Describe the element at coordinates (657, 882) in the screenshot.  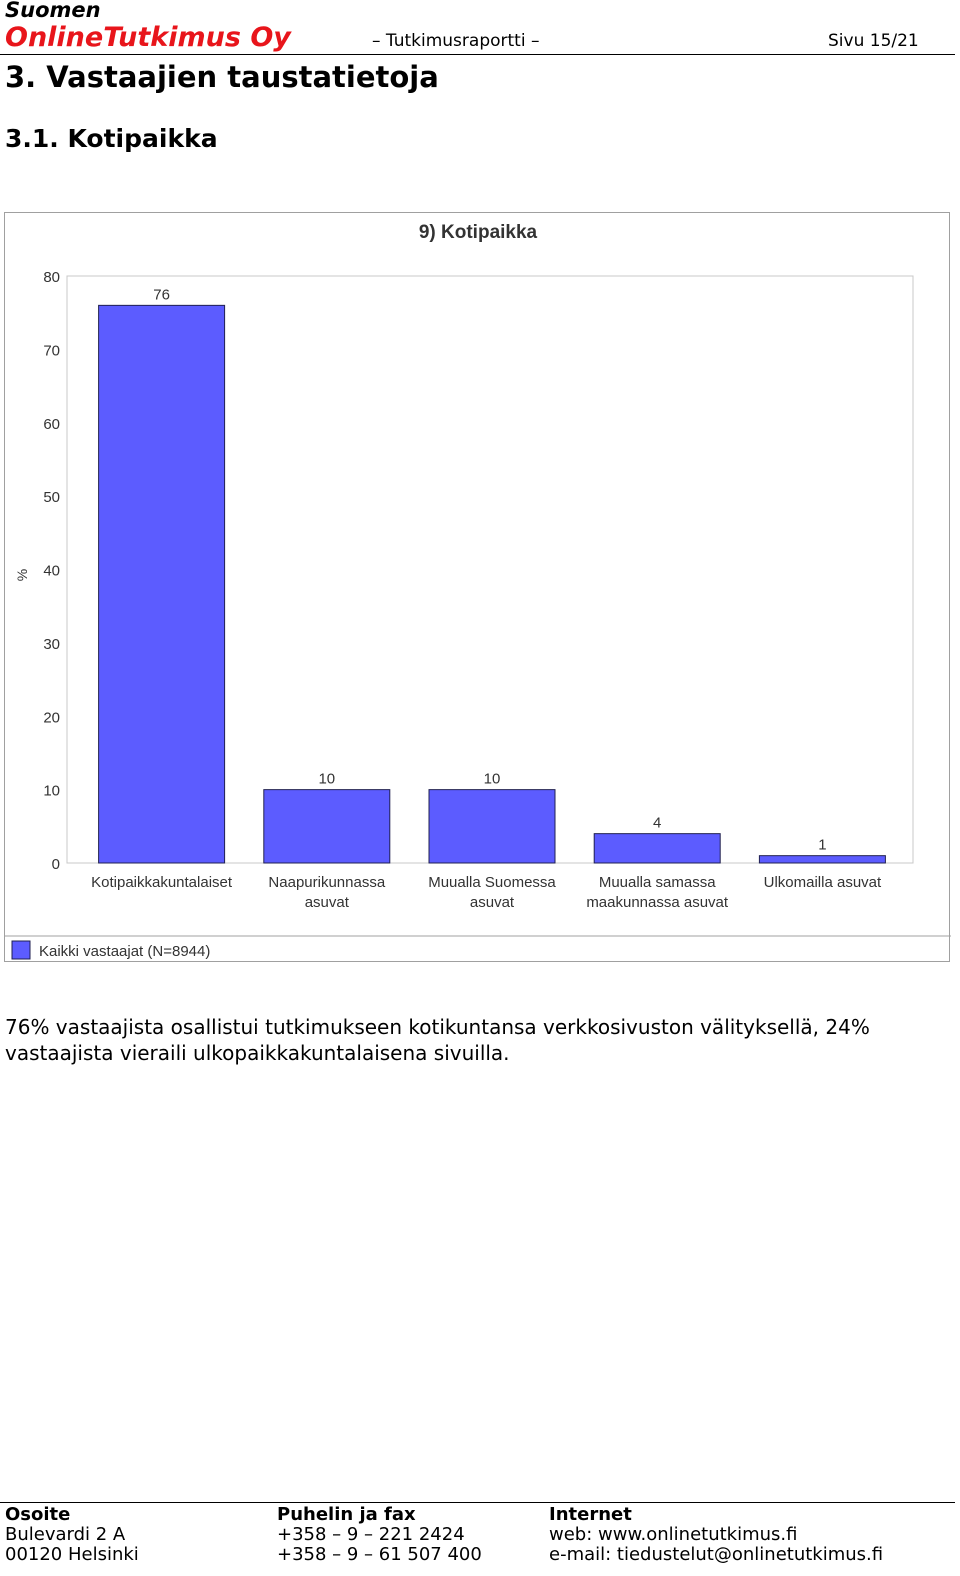
I see `x-tick-label: Muualla samassa` at that location.